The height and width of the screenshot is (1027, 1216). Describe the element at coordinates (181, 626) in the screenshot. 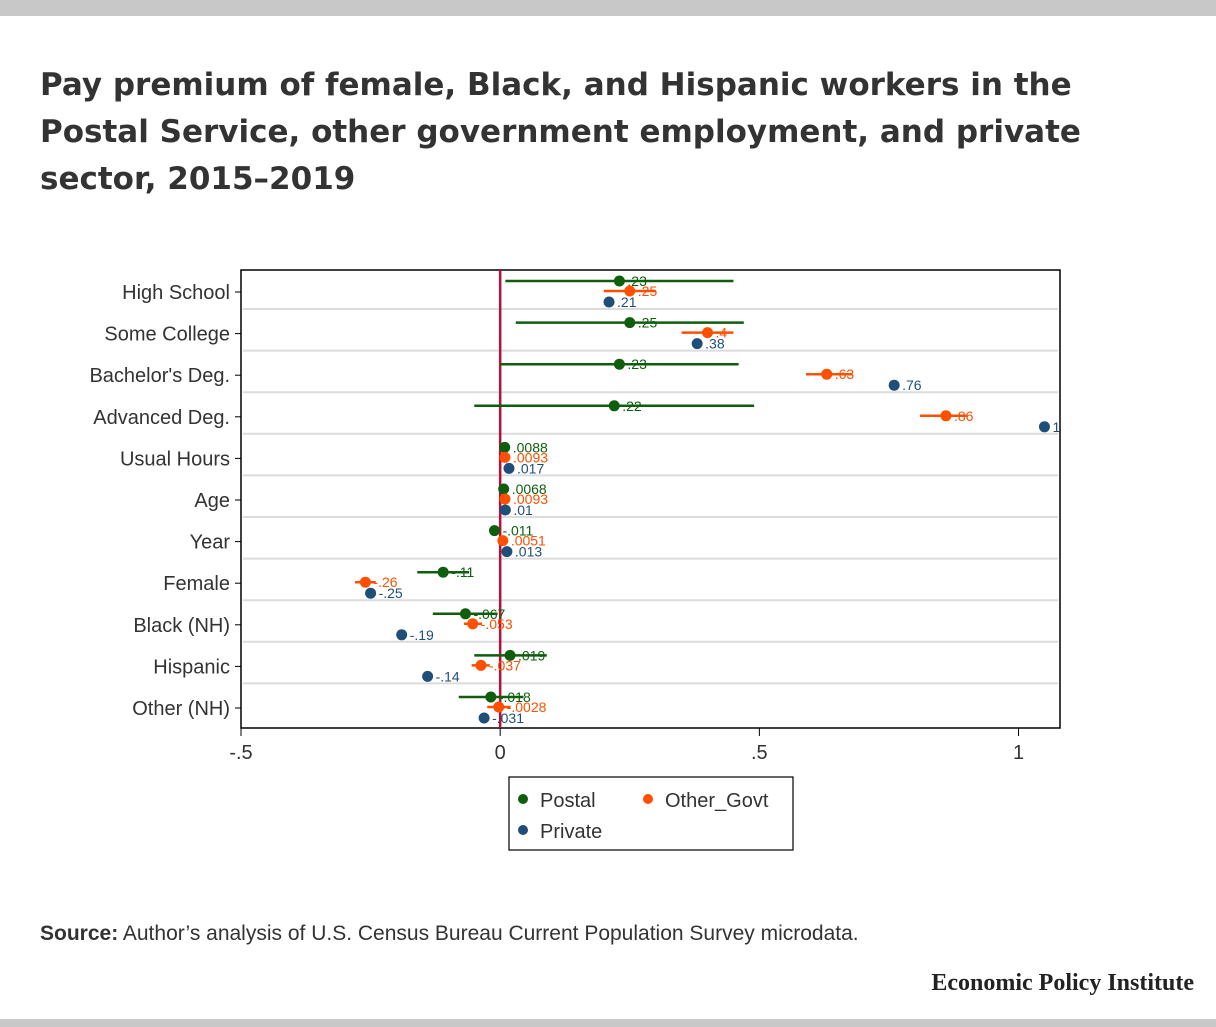

I see `y-label-black-nh: Black (NH)` at that location.